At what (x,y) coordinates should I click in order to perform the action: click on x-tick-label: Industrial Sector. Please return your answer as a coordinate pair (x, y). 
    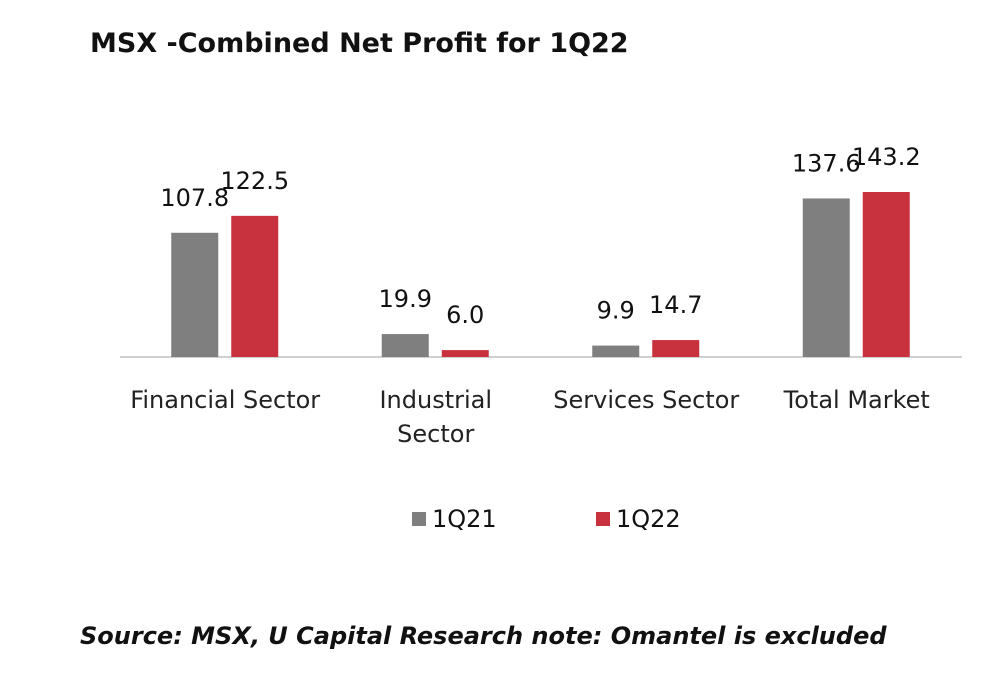
    Looking at the image, I should click on (436, 417).